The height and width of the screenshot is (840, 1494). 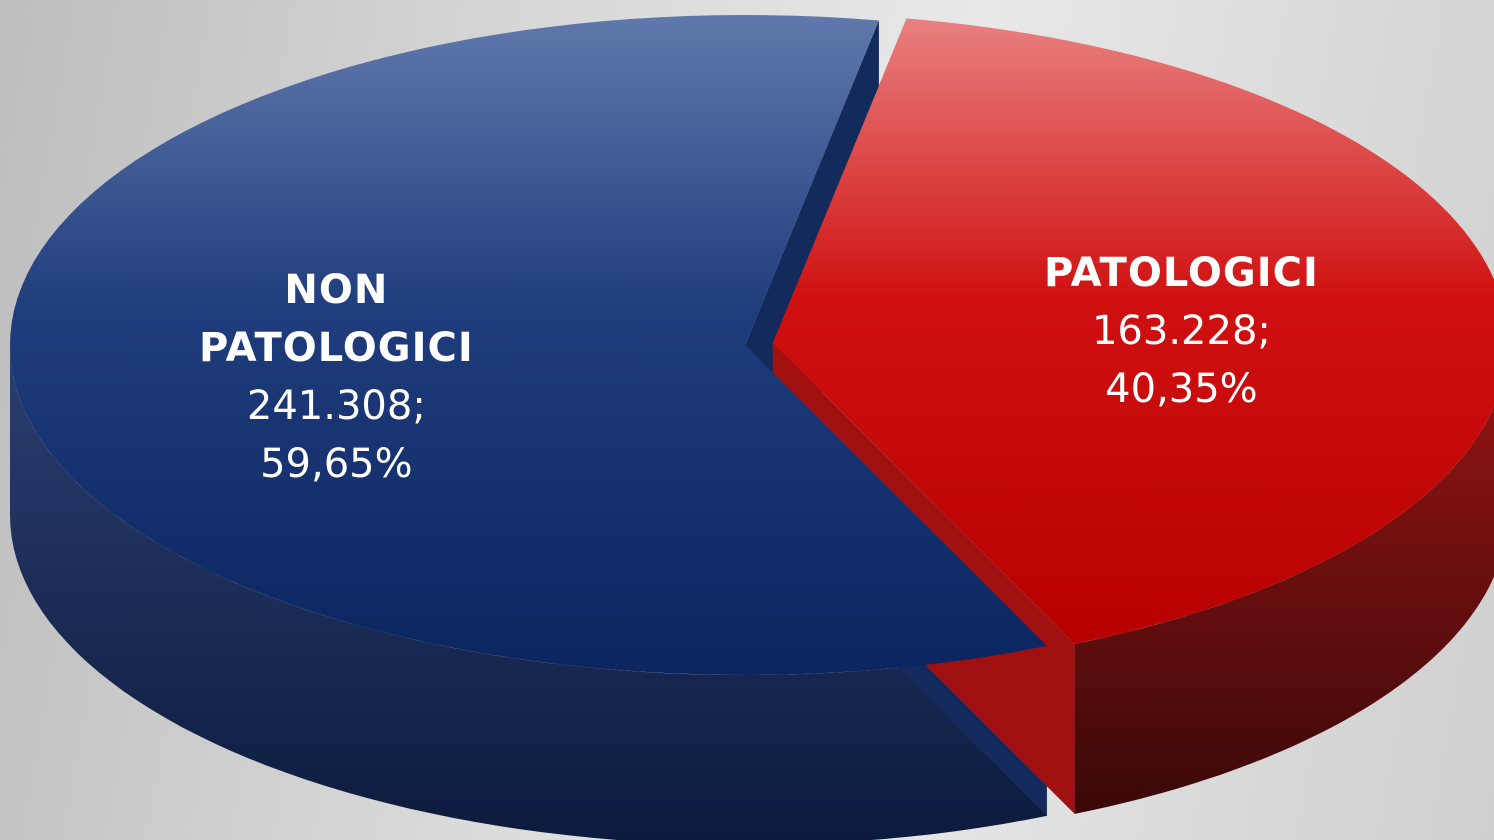 What do you see at coordinates (336, 464) in the screenshot?
I see `percent-label: 59,65%` at bounding box center [336, 464].